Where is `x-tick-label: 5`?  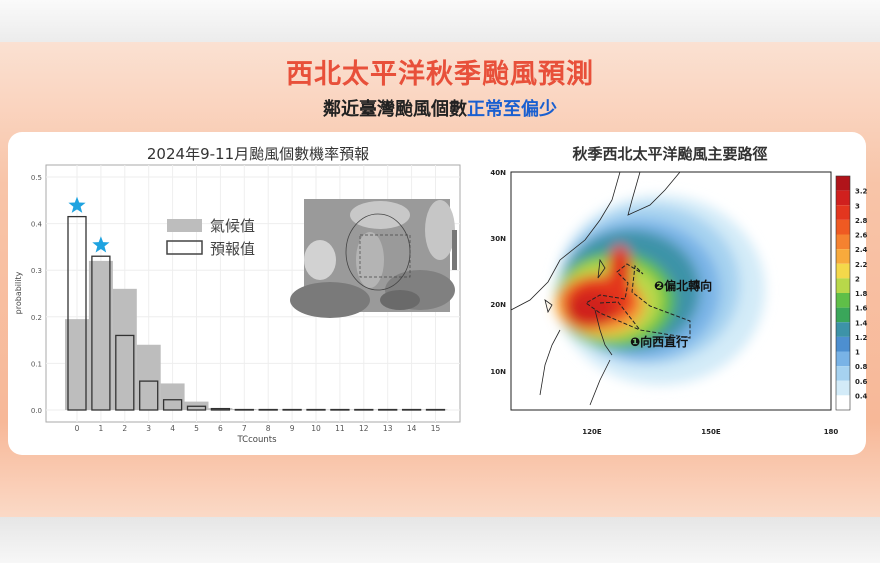 x-tick-label: 5 is located at coordinates (196, 428).